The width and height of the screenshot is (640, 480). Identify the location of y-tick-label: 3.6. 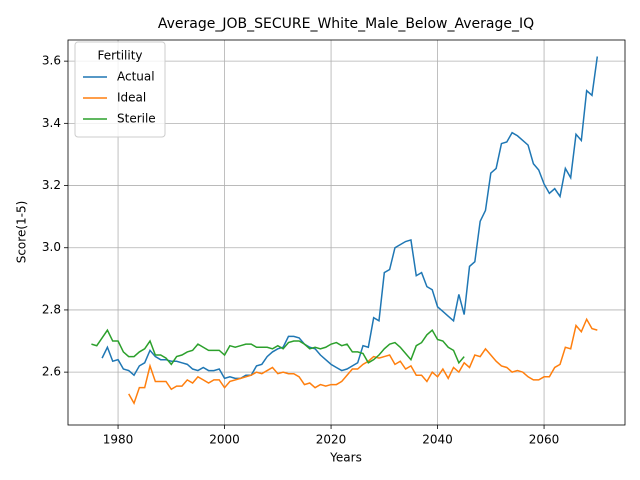
(51, 61).